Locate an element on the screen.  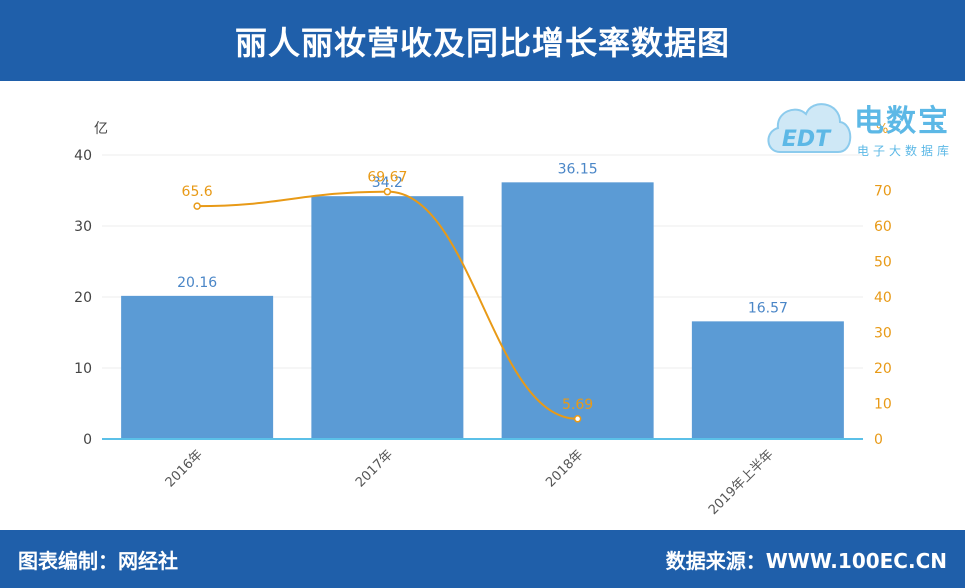
header-bar: 丽人丽妆营收及同比增长率数据图 is located at coordinates (482, 40).